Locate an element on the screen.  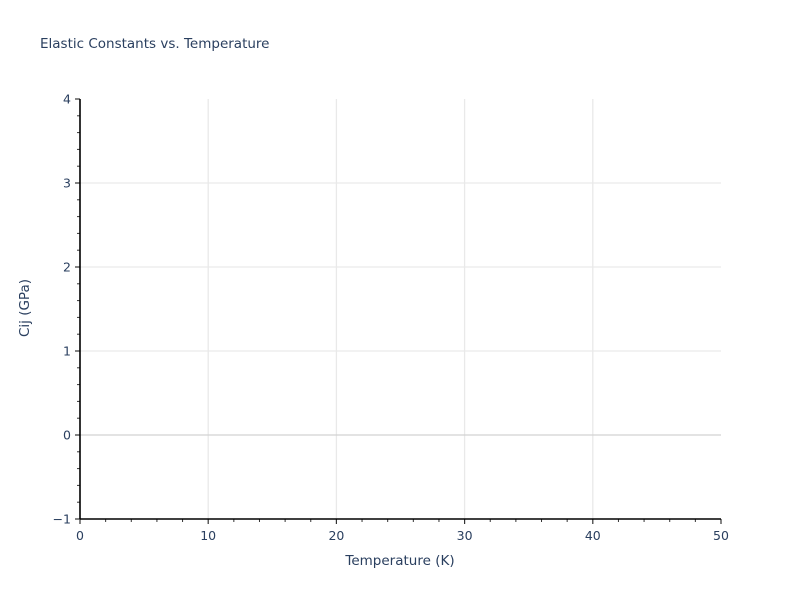
x-tick-label: 40 is located at coordinates (593, 535).